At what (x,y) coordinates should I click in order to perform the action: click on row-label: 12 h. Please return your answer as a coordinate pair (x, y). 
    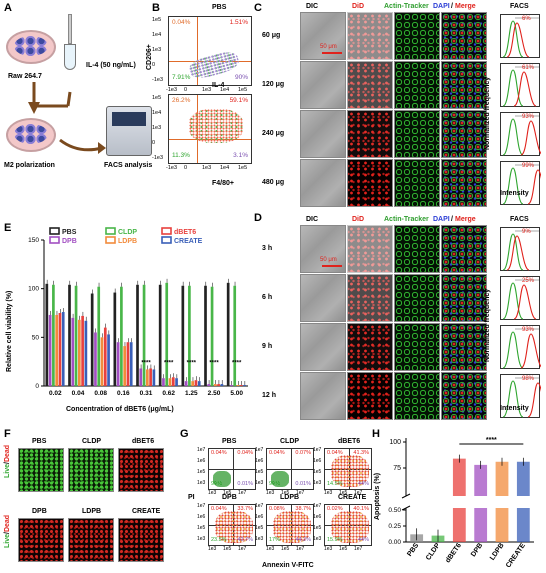
    Looking at the image, I should click on (269, 395).